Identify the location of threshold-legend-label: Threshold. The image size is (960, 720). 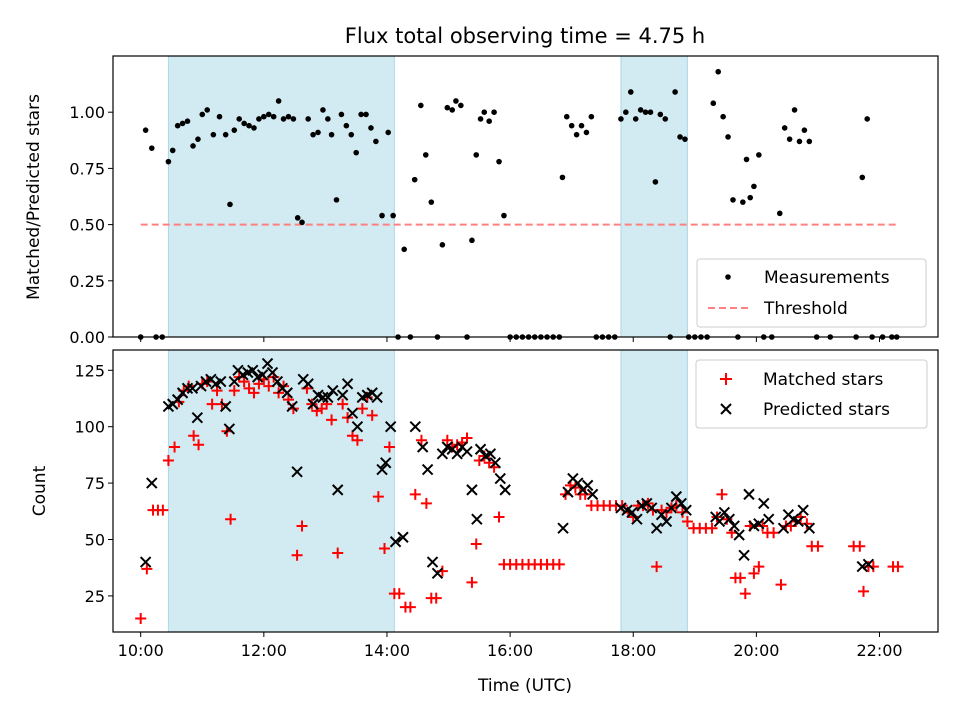
(805, 309).